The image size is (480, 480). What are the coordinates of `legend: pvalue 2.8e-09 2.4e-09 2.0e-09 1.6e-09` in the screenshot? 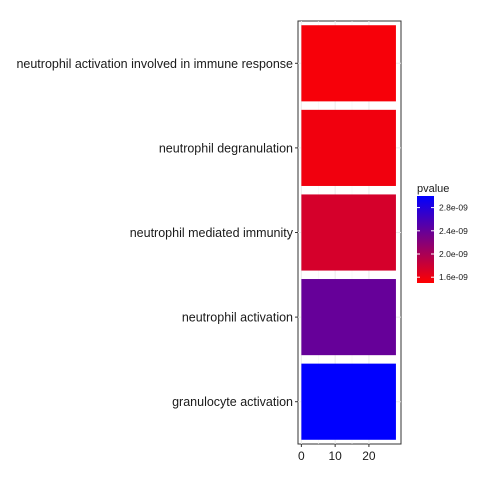 It's located at (442, 233).